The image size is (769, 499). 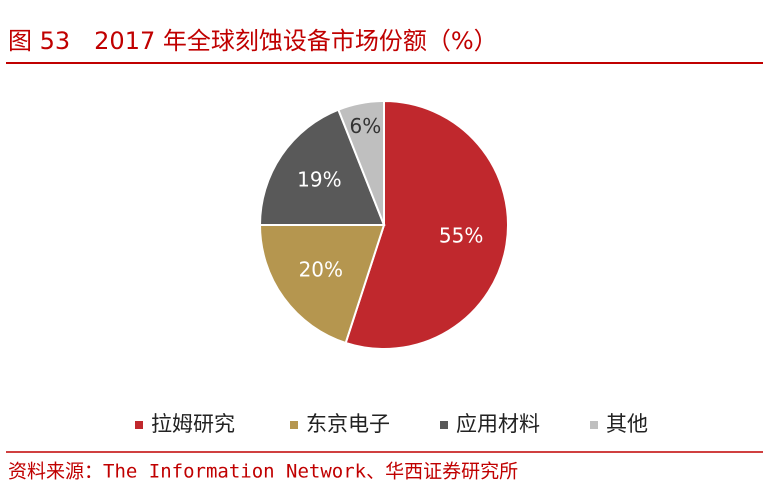 What do you see at coordinates (348, 424) in the screenshot?
I see `legend-label: 东京电子` at bounding box center [348, 424].